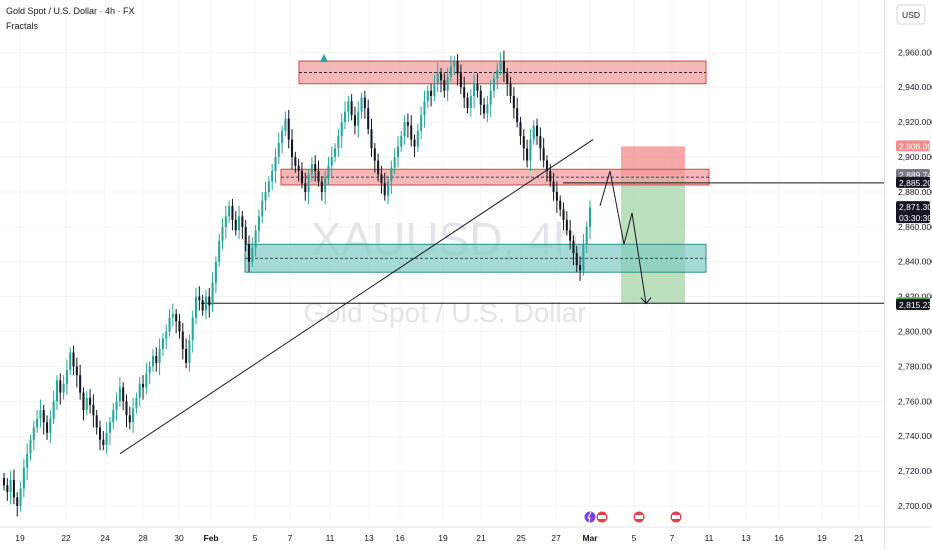 This screenshot has width=932, height=550. Describe the element at coordinates (914, 146) in the screenshot. I see `price-label: 2,906.09` at that location.